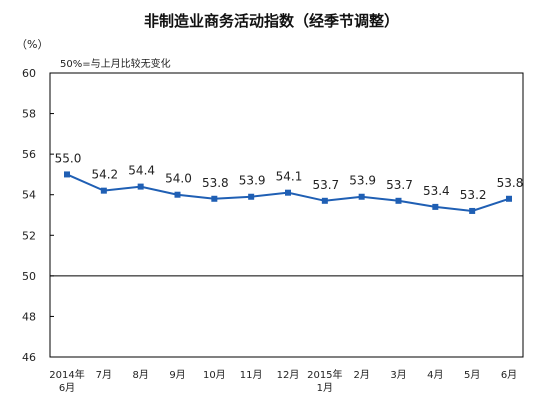  I want to click on y-tick-label: 60, so click(29, 73).